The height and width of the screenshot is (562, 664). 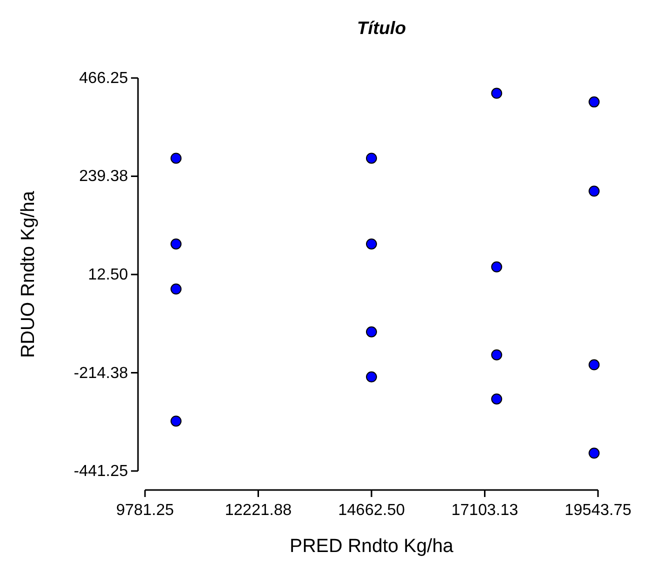 What do you see at coordinates (103, 177) in the screenshot?
I see `y-tick-label: 239.38` at bounding box center [103, 177].